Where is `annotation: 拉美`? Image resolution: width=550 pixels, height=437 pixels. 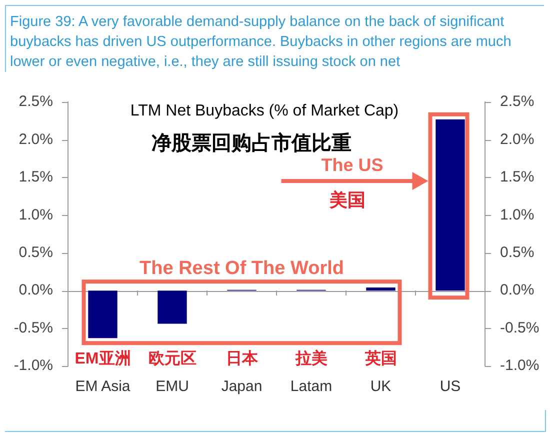
annotation: 拉美 is located at coordinates (311, 358).